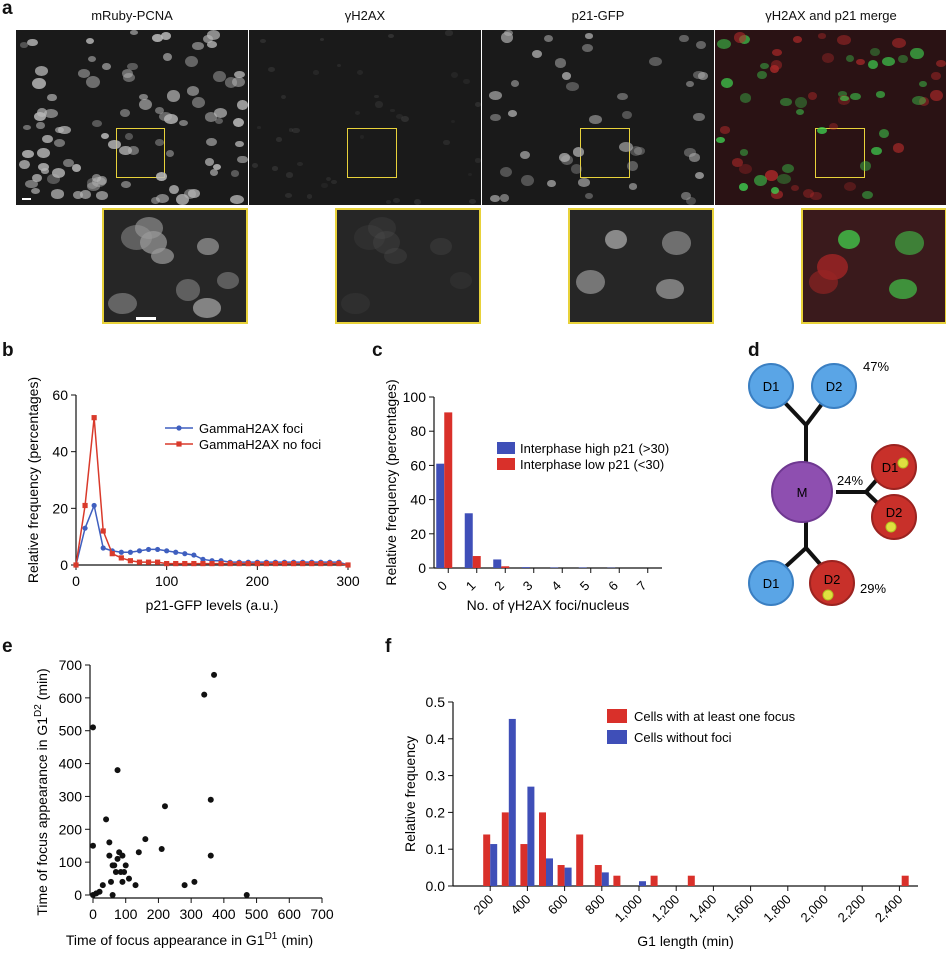 The height and width of the screenshot is (954, 946). I want to click on x-tick-label: 700, so click(322, 914).